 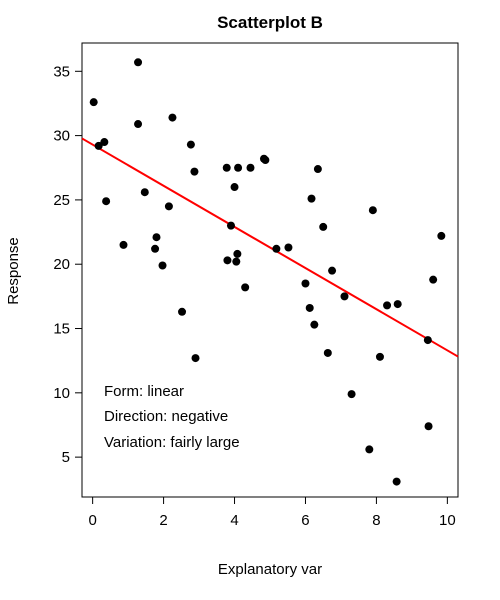 I want to click on y-axis-label: Response, so click(x=13, y=271).